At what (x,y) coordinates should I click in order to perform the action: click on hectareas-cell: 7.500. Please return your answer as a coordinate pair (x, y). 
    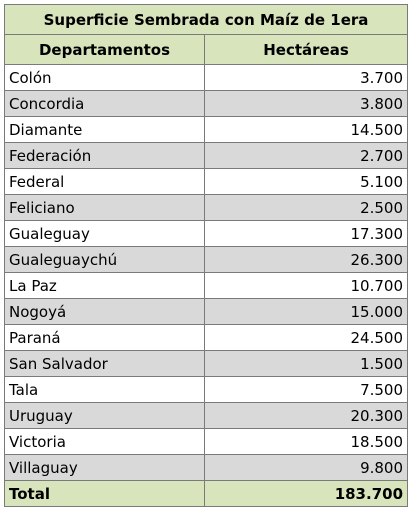
    Looking at the image, I should click on (306, 389).